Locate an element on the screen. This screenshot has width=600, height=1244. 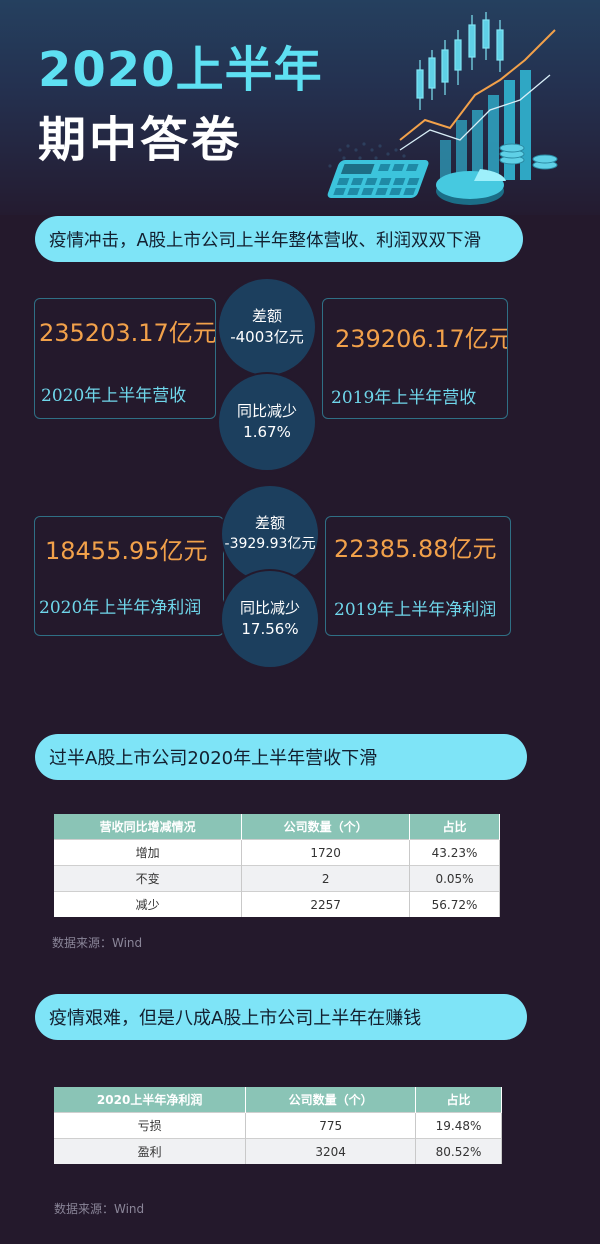
profit-diff-circle: 差额 -3929.93亿元 is located at coordinates (270, 534).